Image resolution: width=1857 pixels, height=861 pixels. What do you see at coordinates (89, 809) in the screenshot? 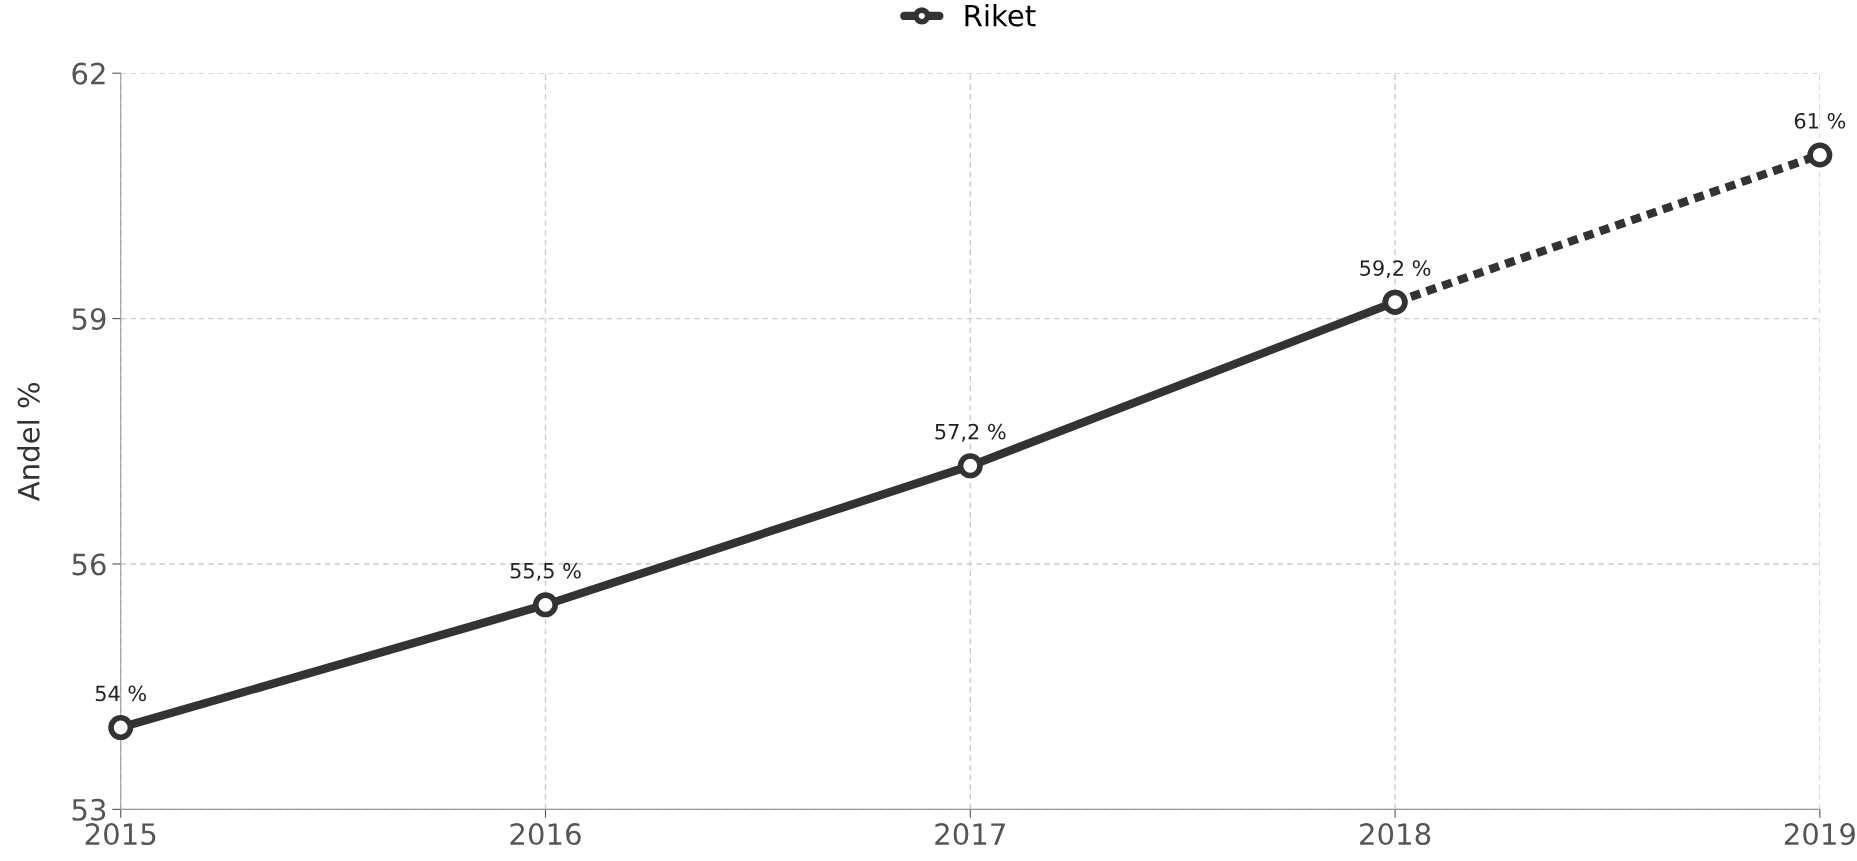
I see `y-tick-label: 53` at bounding box center [89, 809].